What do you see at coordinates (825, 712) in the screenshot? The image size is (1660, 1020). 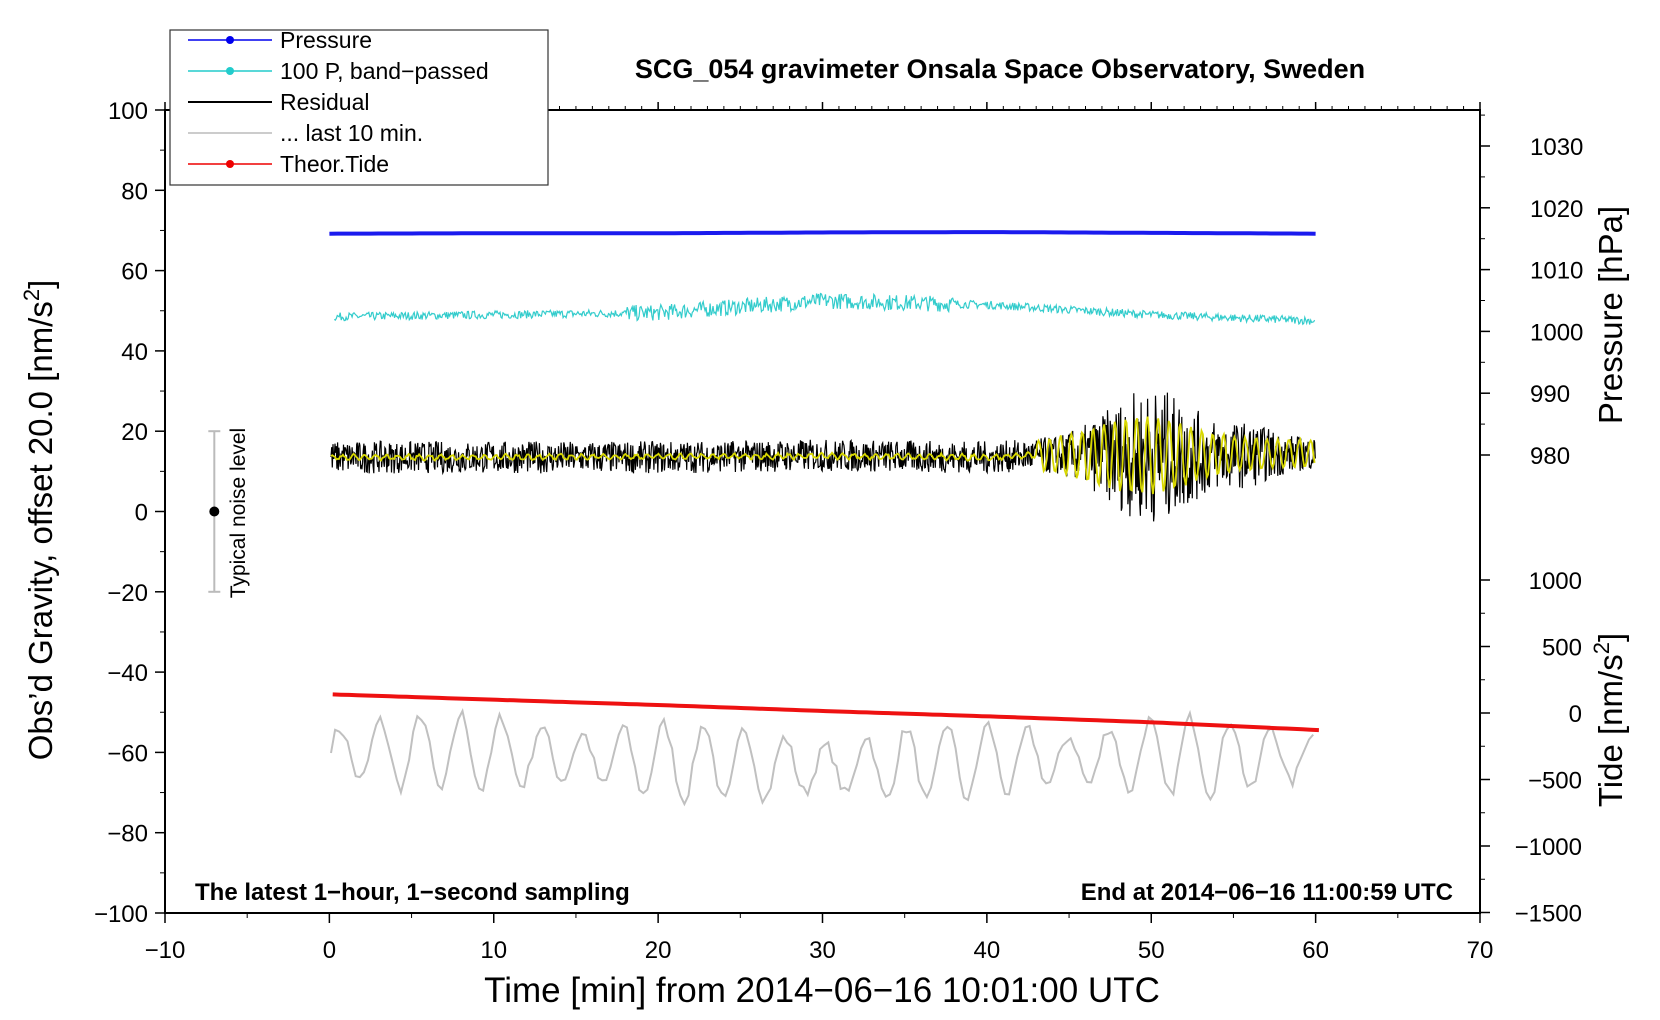 I see `series-theoretical-tide` at bounding box center [825, 712].